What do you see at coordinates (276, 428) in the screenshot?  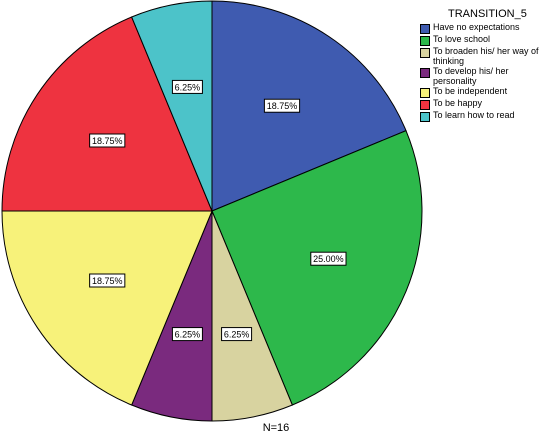 I see `sample-size-note: N=16` at bounding box center [276, 428].